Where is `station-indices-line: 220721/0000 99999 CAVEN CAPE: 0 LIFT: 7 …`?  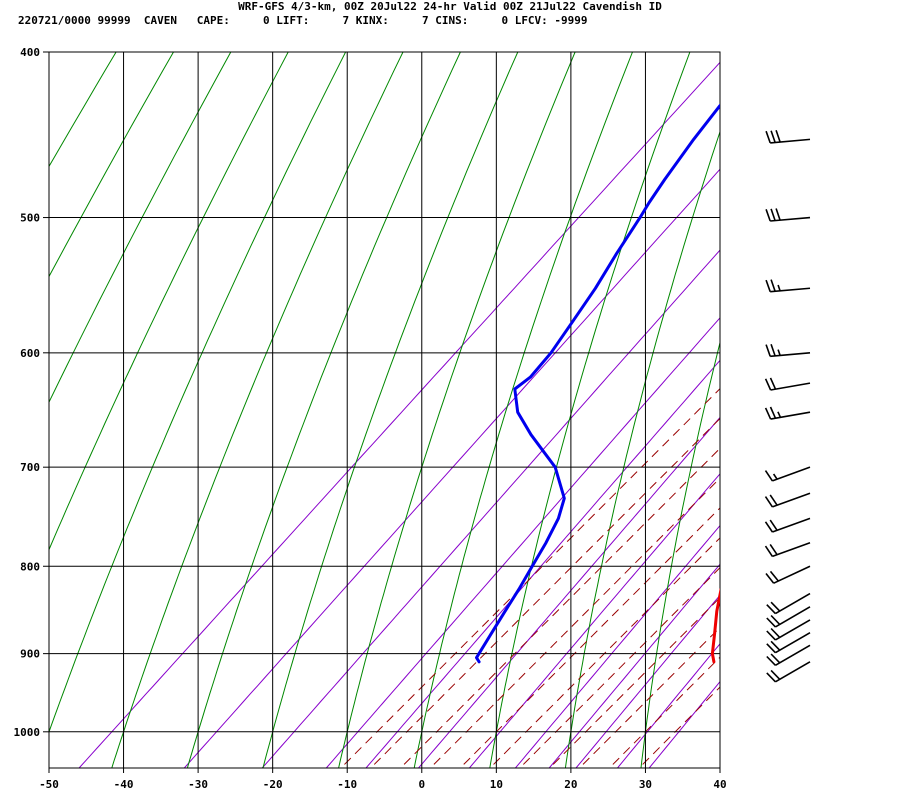
station-indices-line: 220721/0000 99999 CAVEN CAPE: 0 LIFT: 7 … is located at coordinates (303, 20).